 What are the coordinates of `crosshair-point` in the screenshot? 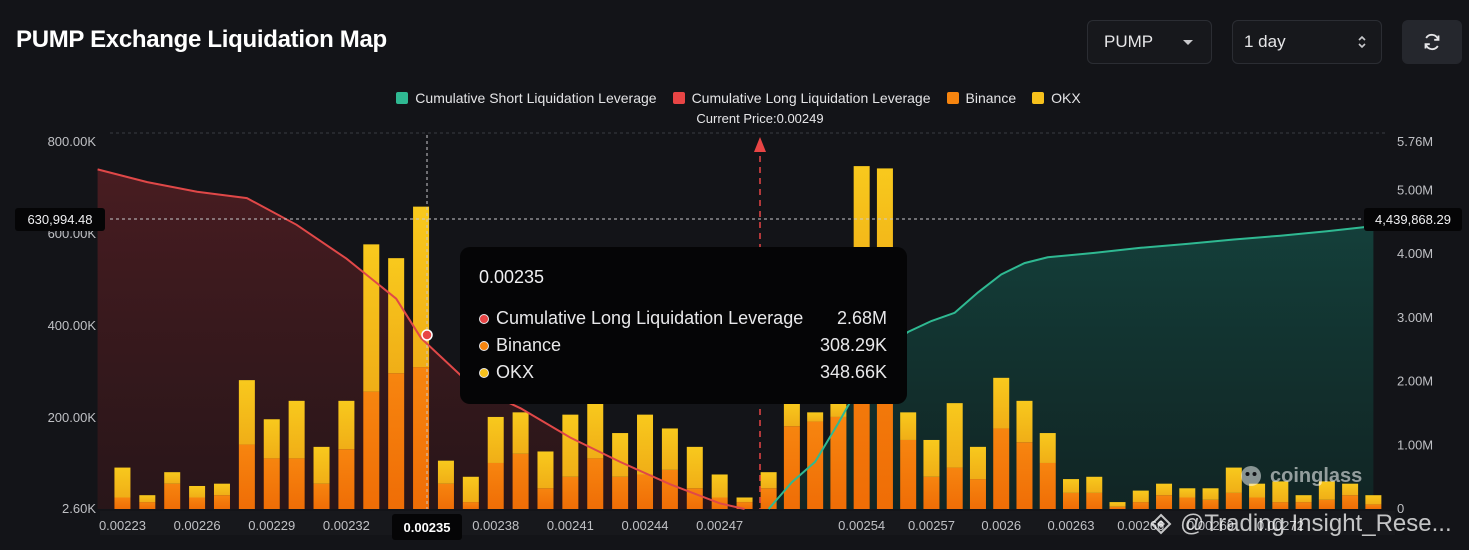 It's located at (427, 335).